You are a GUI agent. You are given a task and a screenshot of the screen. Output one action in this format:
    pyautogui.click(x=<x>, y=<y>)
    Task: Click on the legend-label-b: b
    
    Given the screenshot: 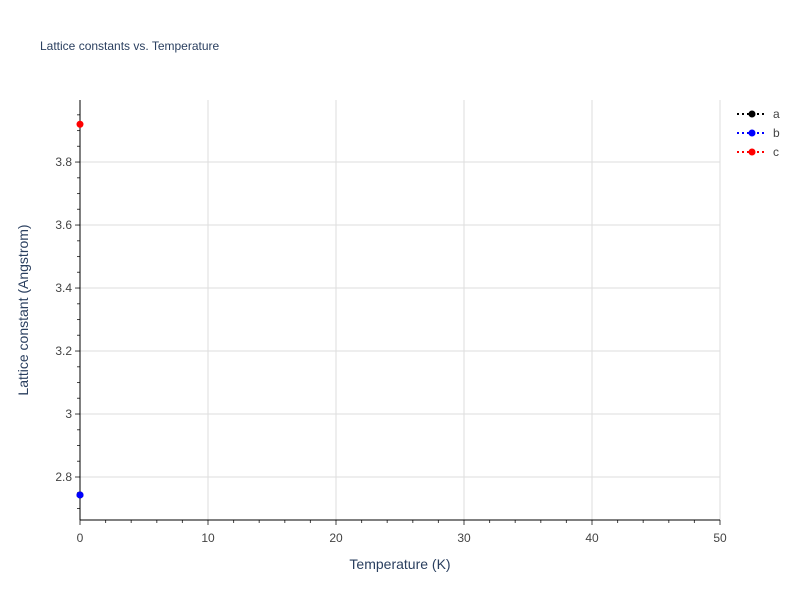 What is the action you would take?
    pyautogui.click(x=776, y=133)
    